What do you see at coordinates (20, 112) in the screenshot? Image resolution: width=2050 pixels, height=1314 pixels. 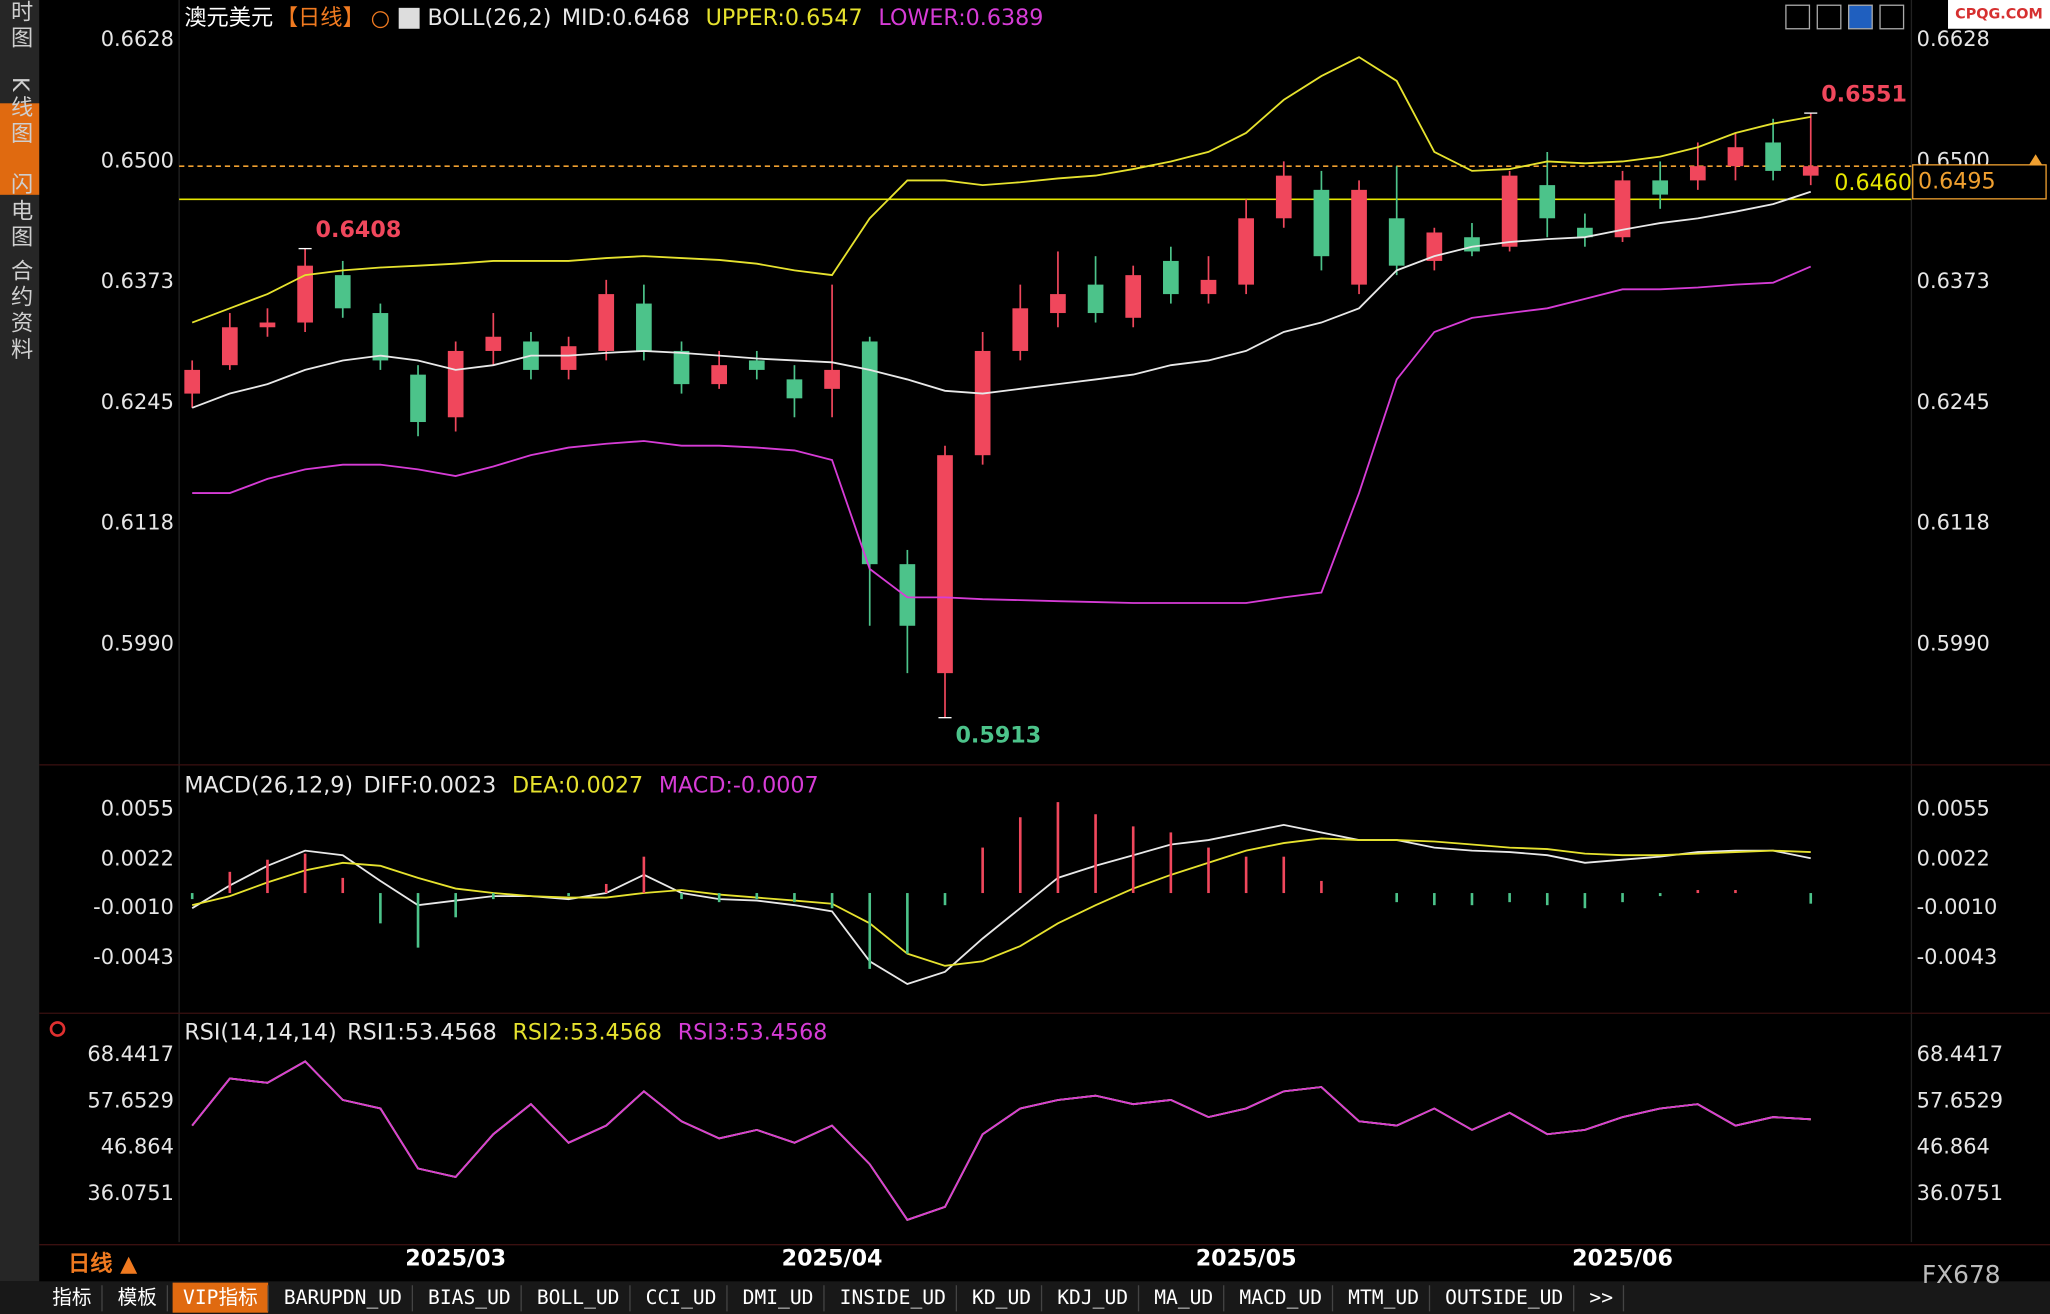 I see `sidebar-tab: K线图` at bounding box center [20, 112].